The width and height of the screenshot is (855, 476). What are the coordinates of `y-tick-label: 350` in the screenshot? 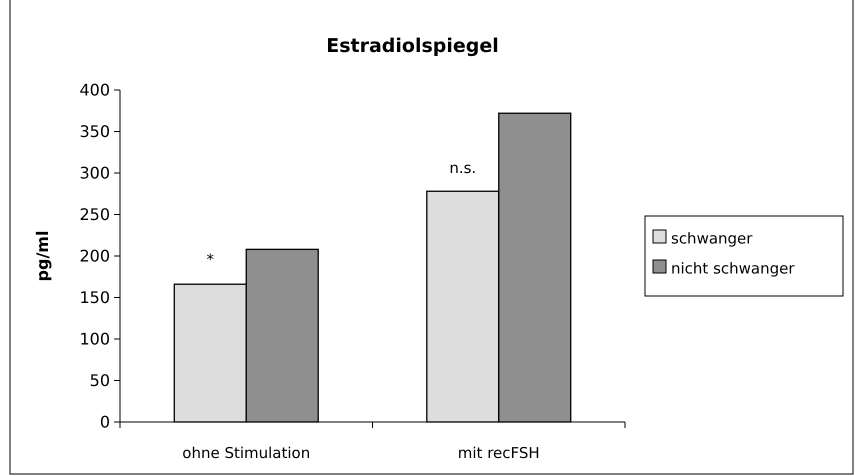 It's located at (94, 132).